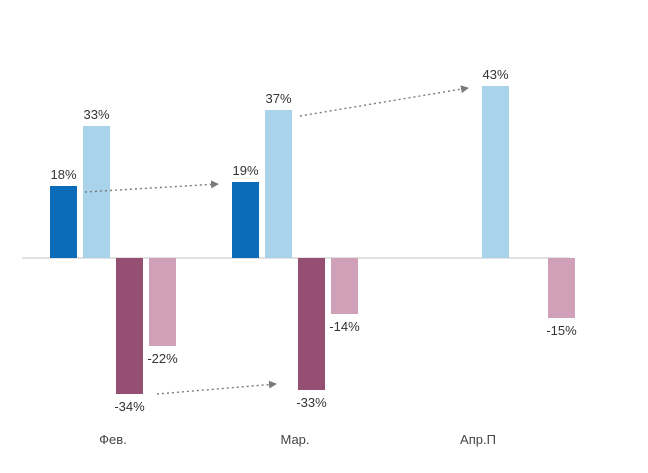 The image size is (648, 473). What do you see at coordinates (129, 406) in the screenshot?
I see `data-label-series-3-0: -34%` at bounding box center [129, 406].